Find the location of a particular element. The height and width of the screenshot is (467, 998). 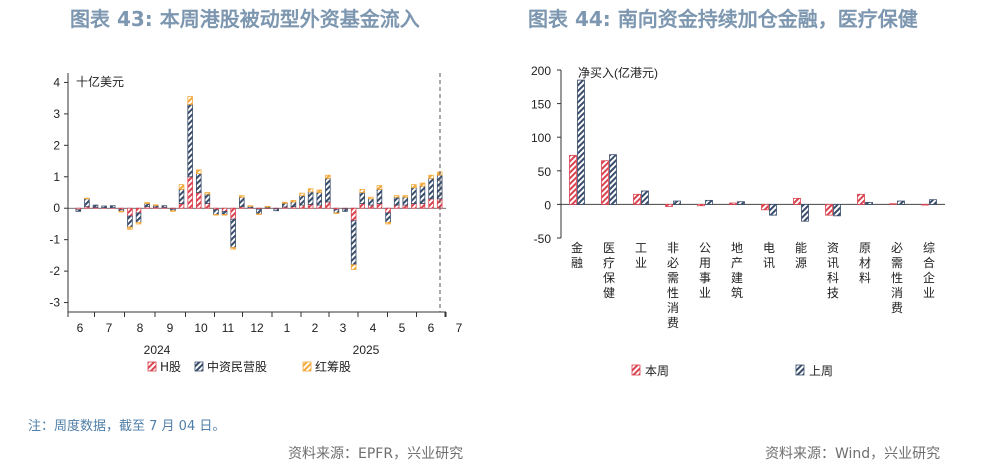

right-y-tick-label: -50 is located at coordinates (543, 239).